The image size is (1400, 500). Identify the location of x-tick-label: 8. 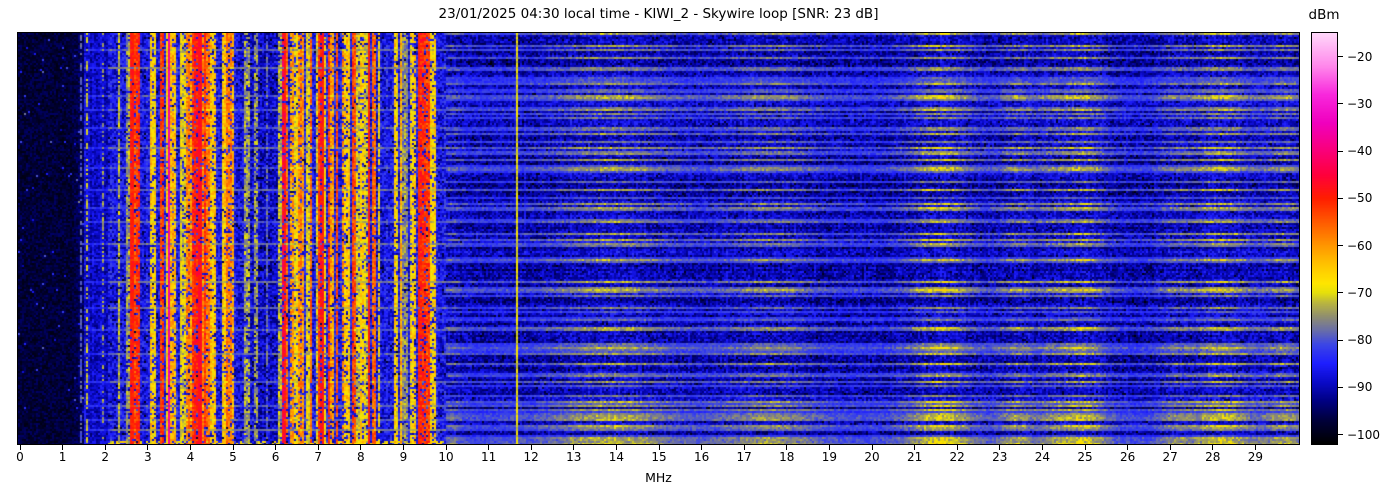
(360, 457).